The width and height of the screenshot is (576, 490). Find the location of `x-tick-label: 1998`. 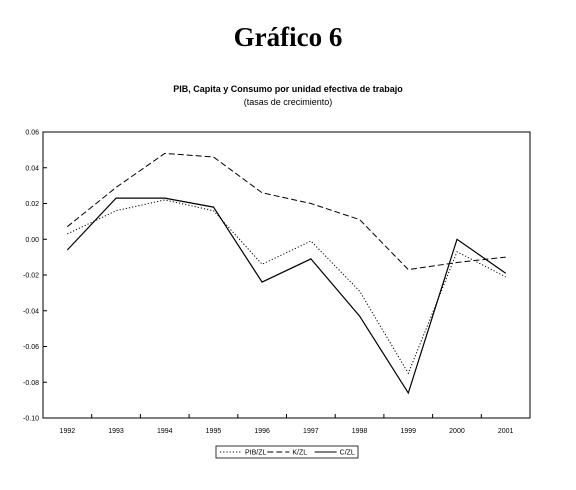

x-tick-label: 1998 is located at coordinates (360, 431).